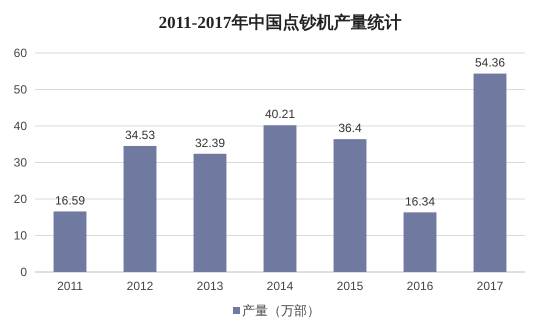 The image size is (533, 335). Describe the element at coordinates (280, 114) in the screenshot. I see `data-label: 40.21` at that location.